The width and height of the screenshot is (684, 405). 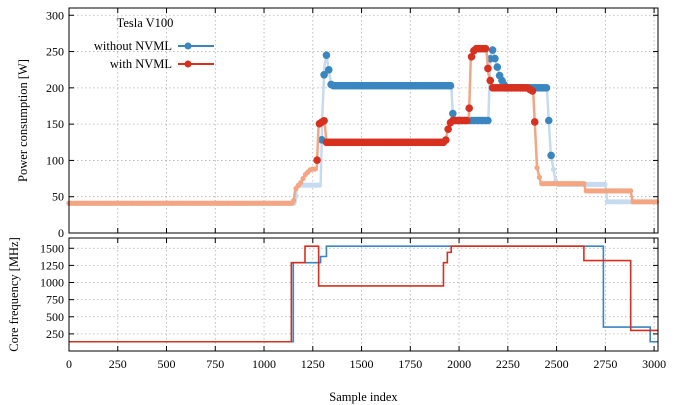 I want to click on frequency-y-tick-label: 1000, so click(x=52, y=283).